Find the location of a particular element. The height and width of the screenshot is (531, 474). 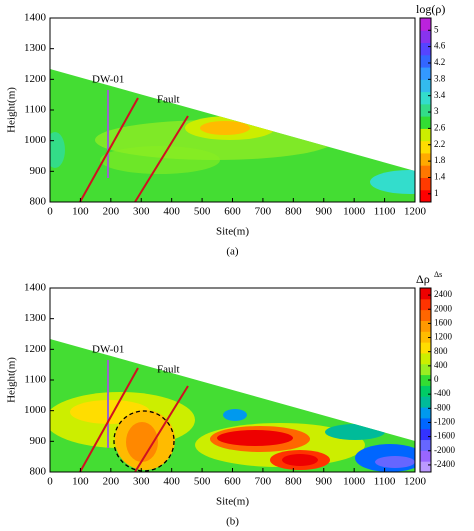

colorbar-tick-label: 1.4 is located at coordinates (440, 177).